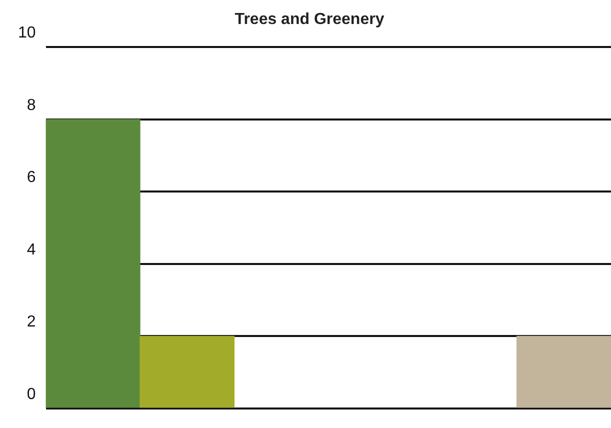  I want to click on y-tick-label: 8, so click(31, 105).